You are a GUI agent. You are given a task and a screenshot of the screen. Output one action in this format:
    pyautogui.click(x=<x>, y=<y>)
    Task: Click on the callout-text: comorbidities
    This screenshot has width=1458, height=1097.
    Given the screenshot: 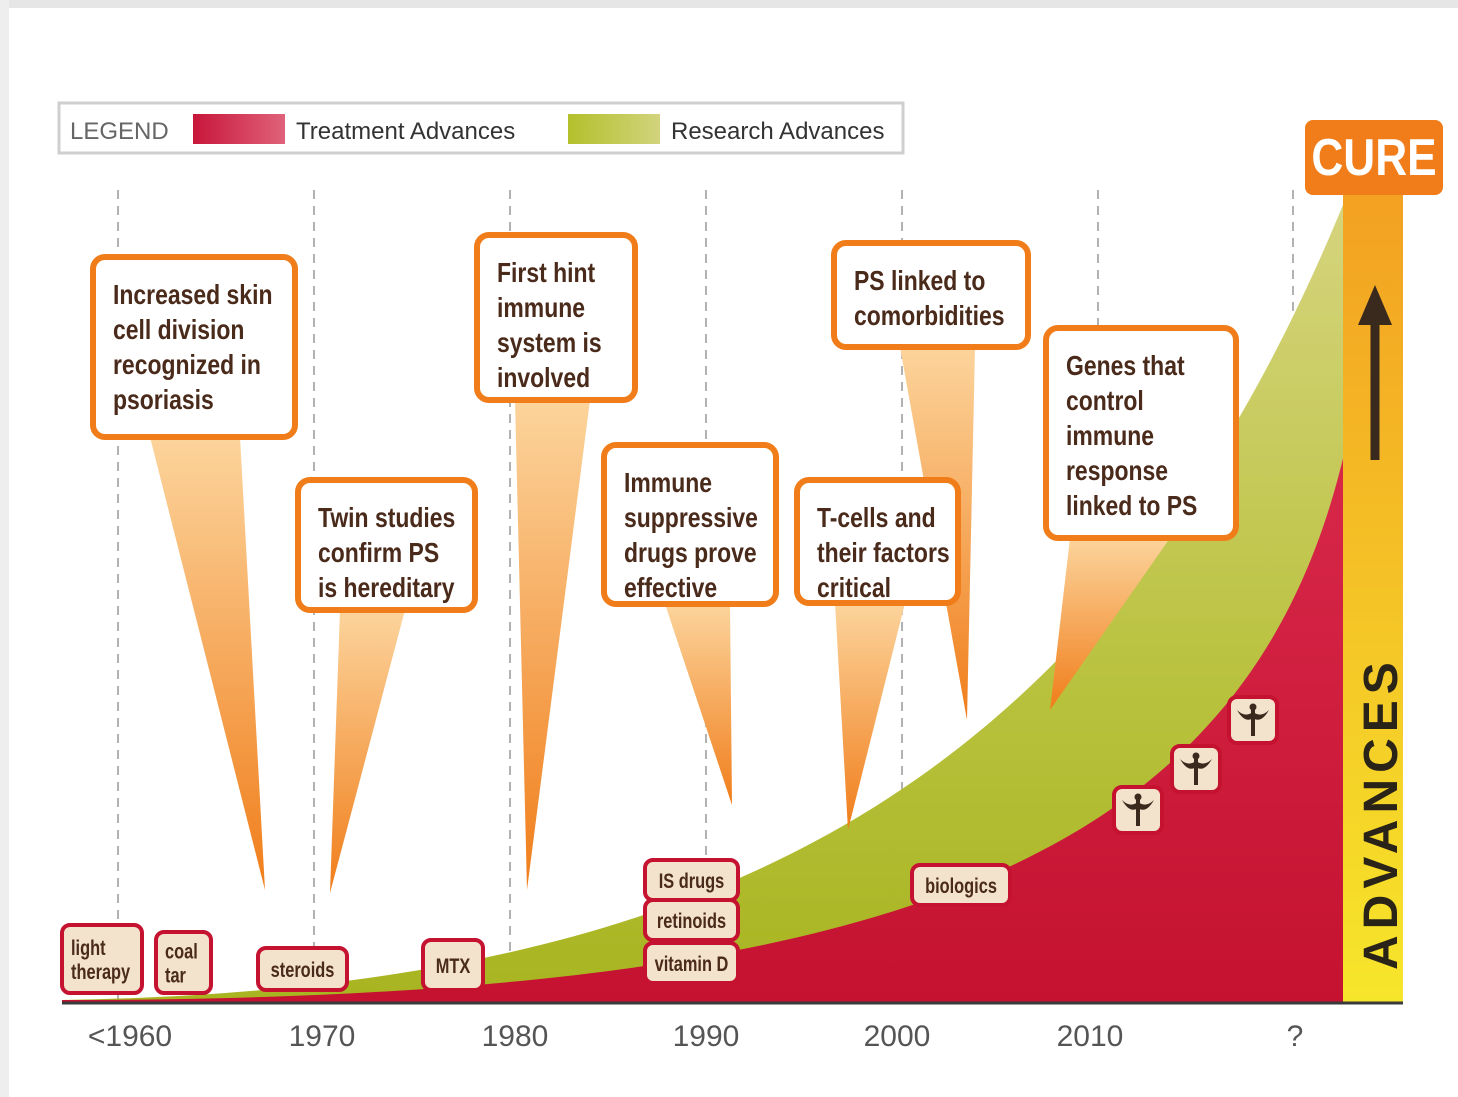 What is the action you would take?
    pyautogui.click(x=929, y=316)
    